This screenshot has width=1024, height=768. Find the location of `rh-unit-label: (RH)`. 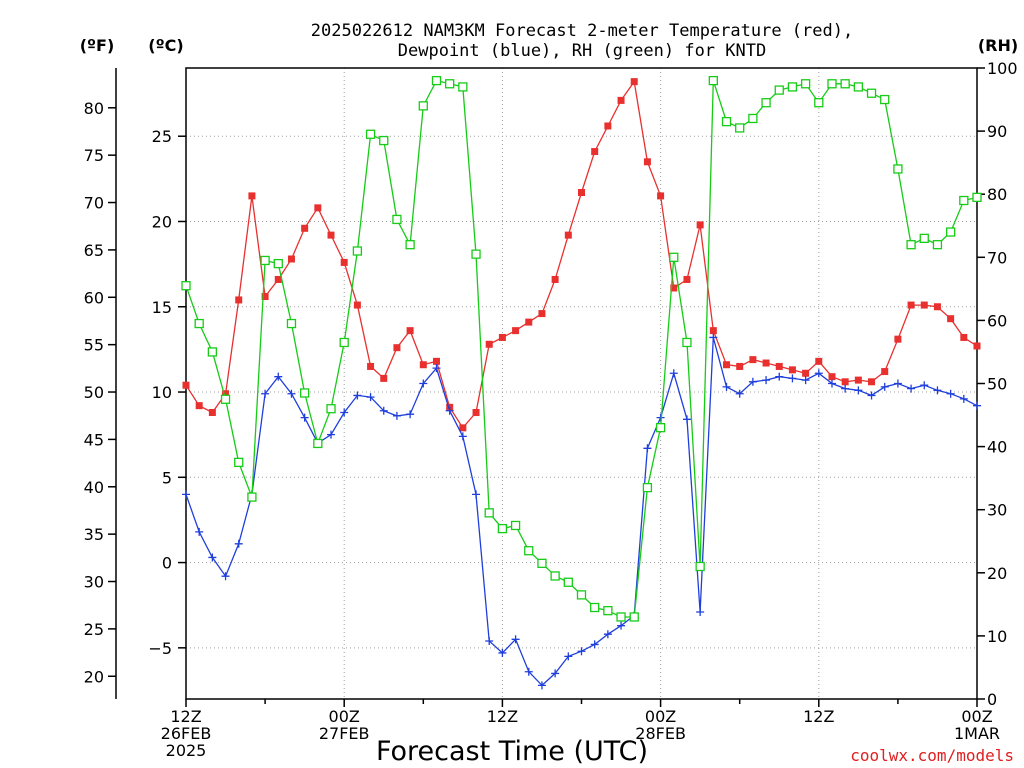

rh-unit-label: (RH) is located at coordinates (998, 45).